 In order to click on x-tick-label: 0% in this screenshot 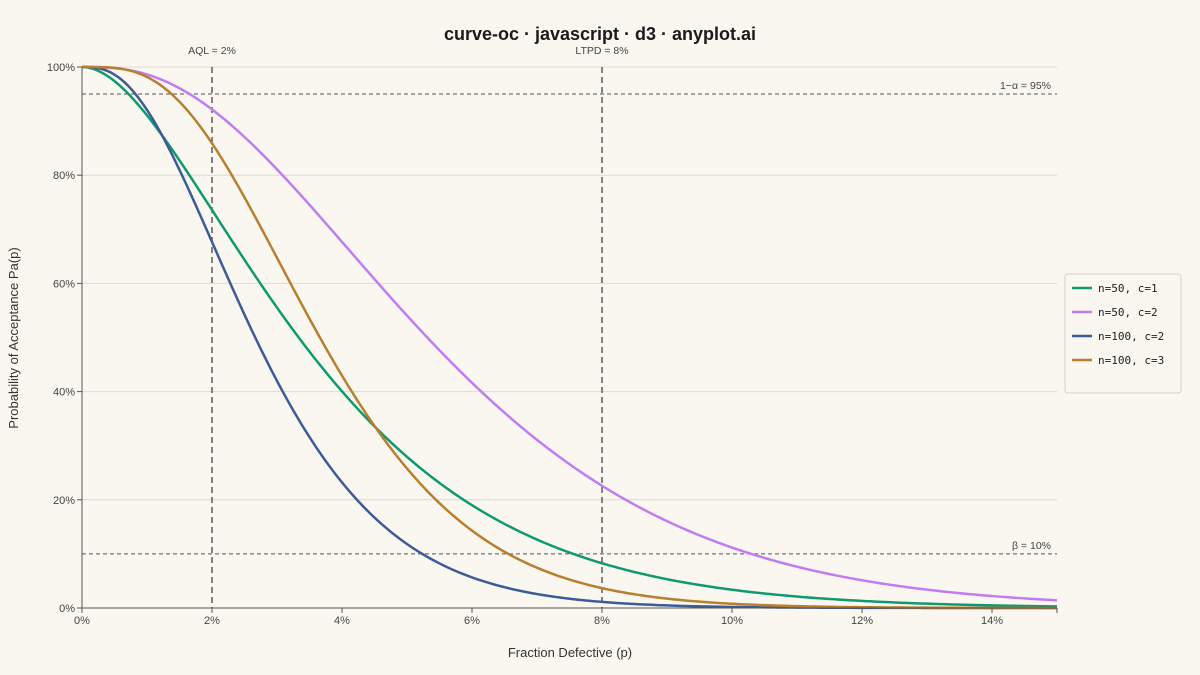, I will do `click(82, 621)`.